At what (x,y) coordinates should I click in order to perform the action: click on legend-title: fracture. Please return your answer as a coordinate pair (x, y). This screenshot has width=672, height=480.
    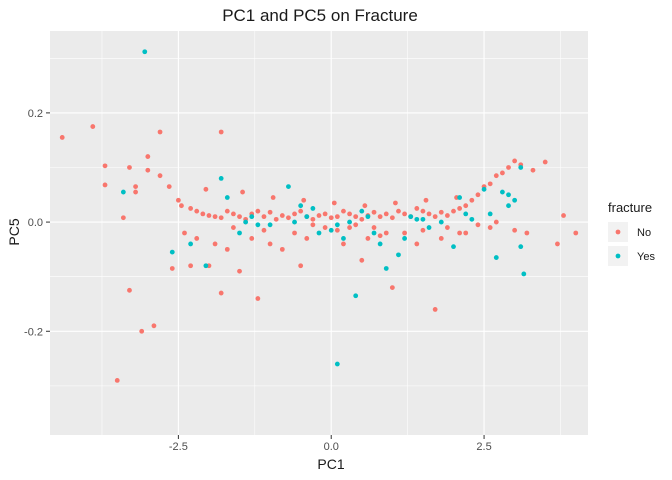
    Looking at the image, I should click on (630, 207).